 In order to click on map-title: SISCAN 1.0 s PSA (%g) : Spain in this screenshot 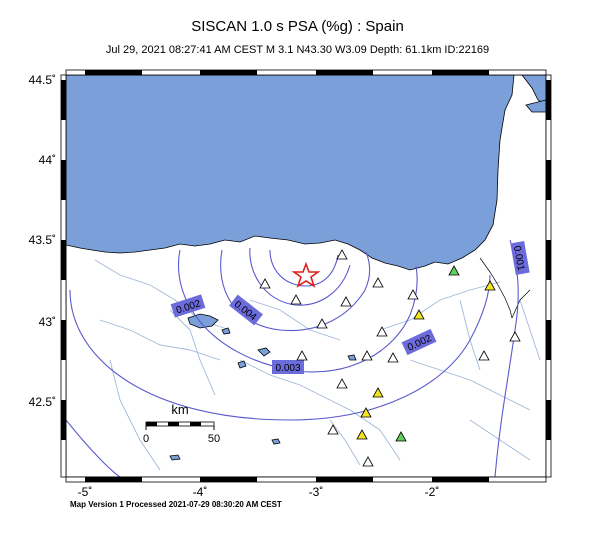, I will do `click(297, 26)`.